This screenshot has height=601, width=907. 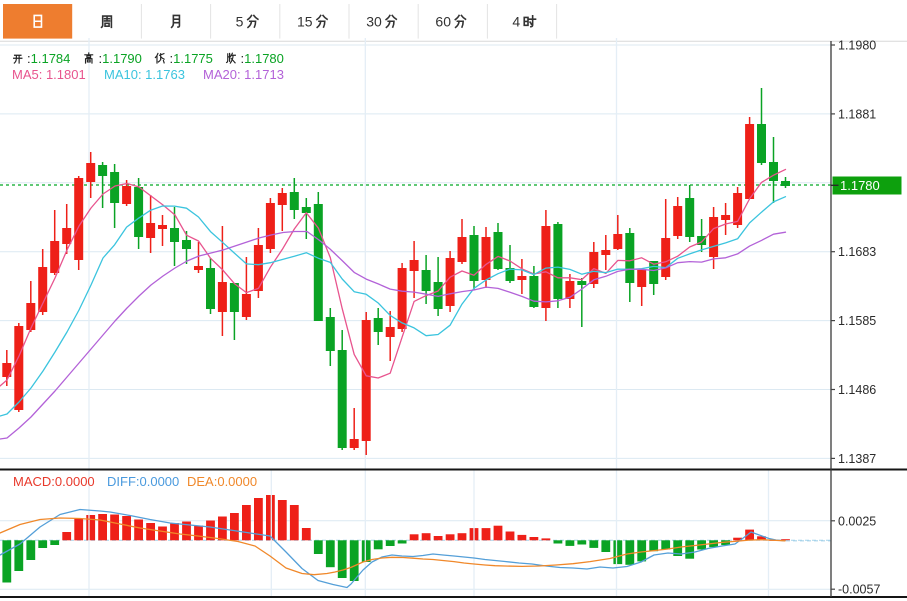 I want to click on svg-text: 0.0025, so click(x=857, y=521).